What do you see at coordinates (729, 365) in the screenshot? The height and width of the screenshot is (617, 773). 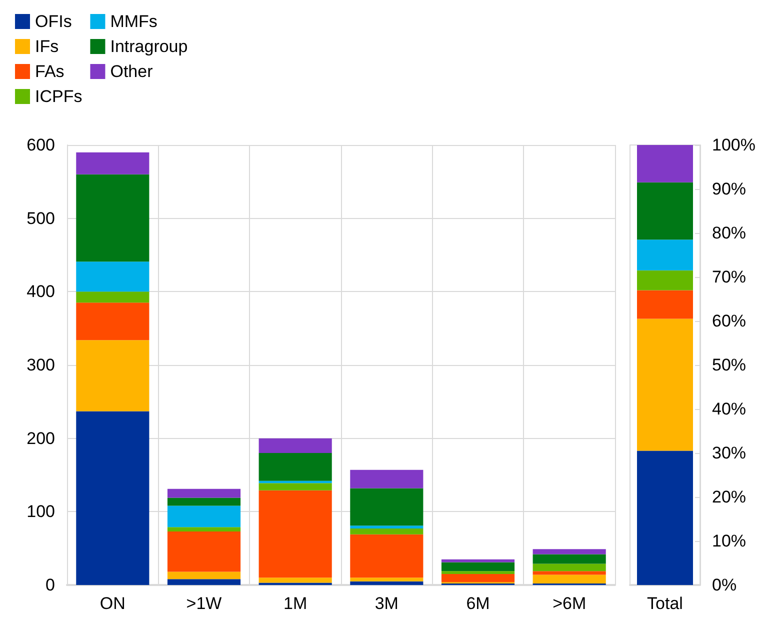 I see `y-tick-label: 50%` at bounding box center [729, 365].